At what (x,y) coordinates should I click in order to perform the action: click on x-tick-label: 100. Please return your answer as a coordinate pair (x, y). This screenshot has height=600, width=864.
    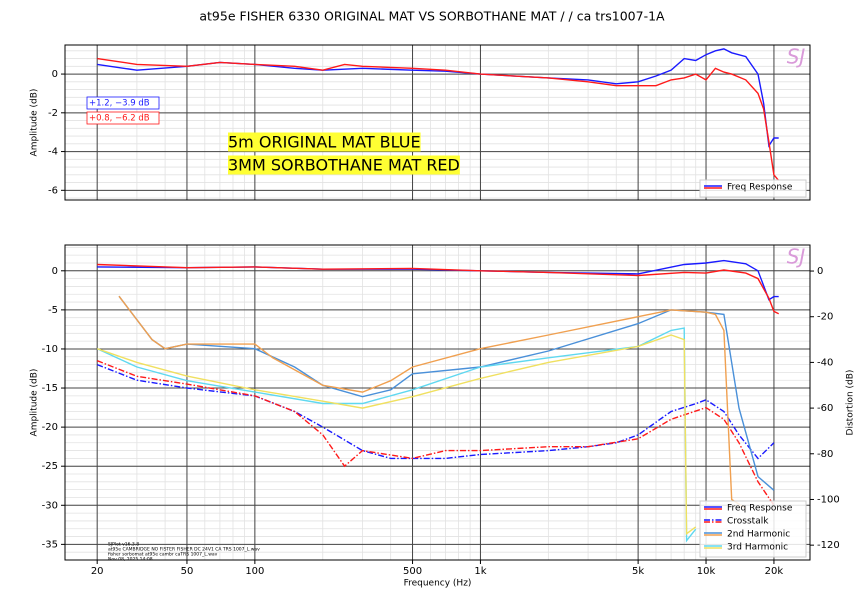
    Looking at the image, I should click on (254, 571).